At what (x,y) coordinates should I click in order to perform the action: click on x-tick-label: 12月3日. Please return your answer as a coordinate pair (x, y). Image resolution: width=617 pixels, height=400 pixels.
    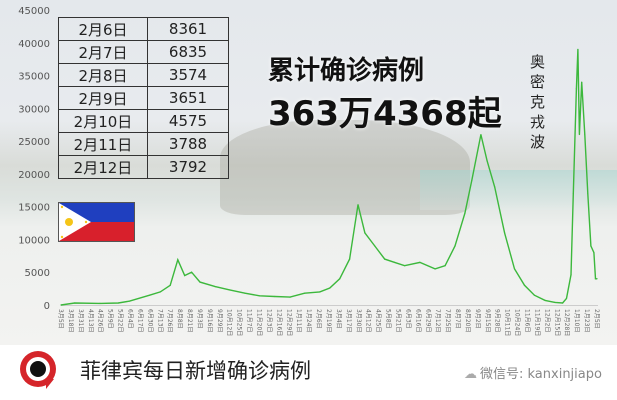
    Looking at the image, I should click on (268, 320).